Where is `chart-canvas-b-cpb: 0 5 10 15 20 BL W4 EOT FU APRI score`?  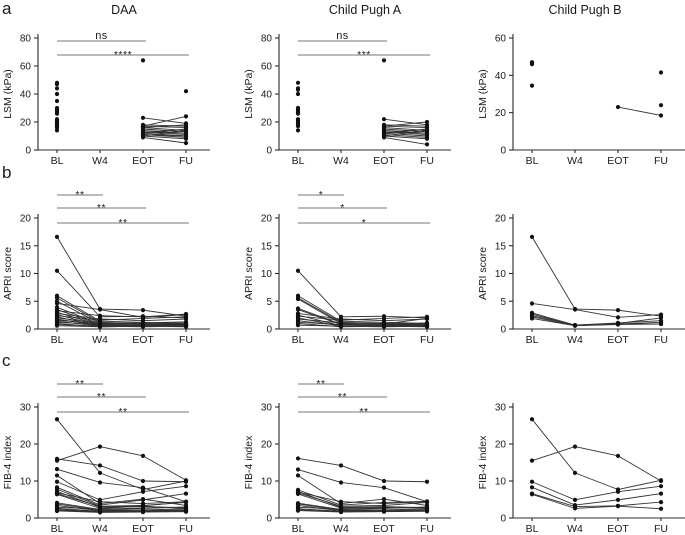 chart-canvas-b-cpb: 0 5 10 15 20 BL W4 EOT FU APRI score is located at coordinates (581, 280).